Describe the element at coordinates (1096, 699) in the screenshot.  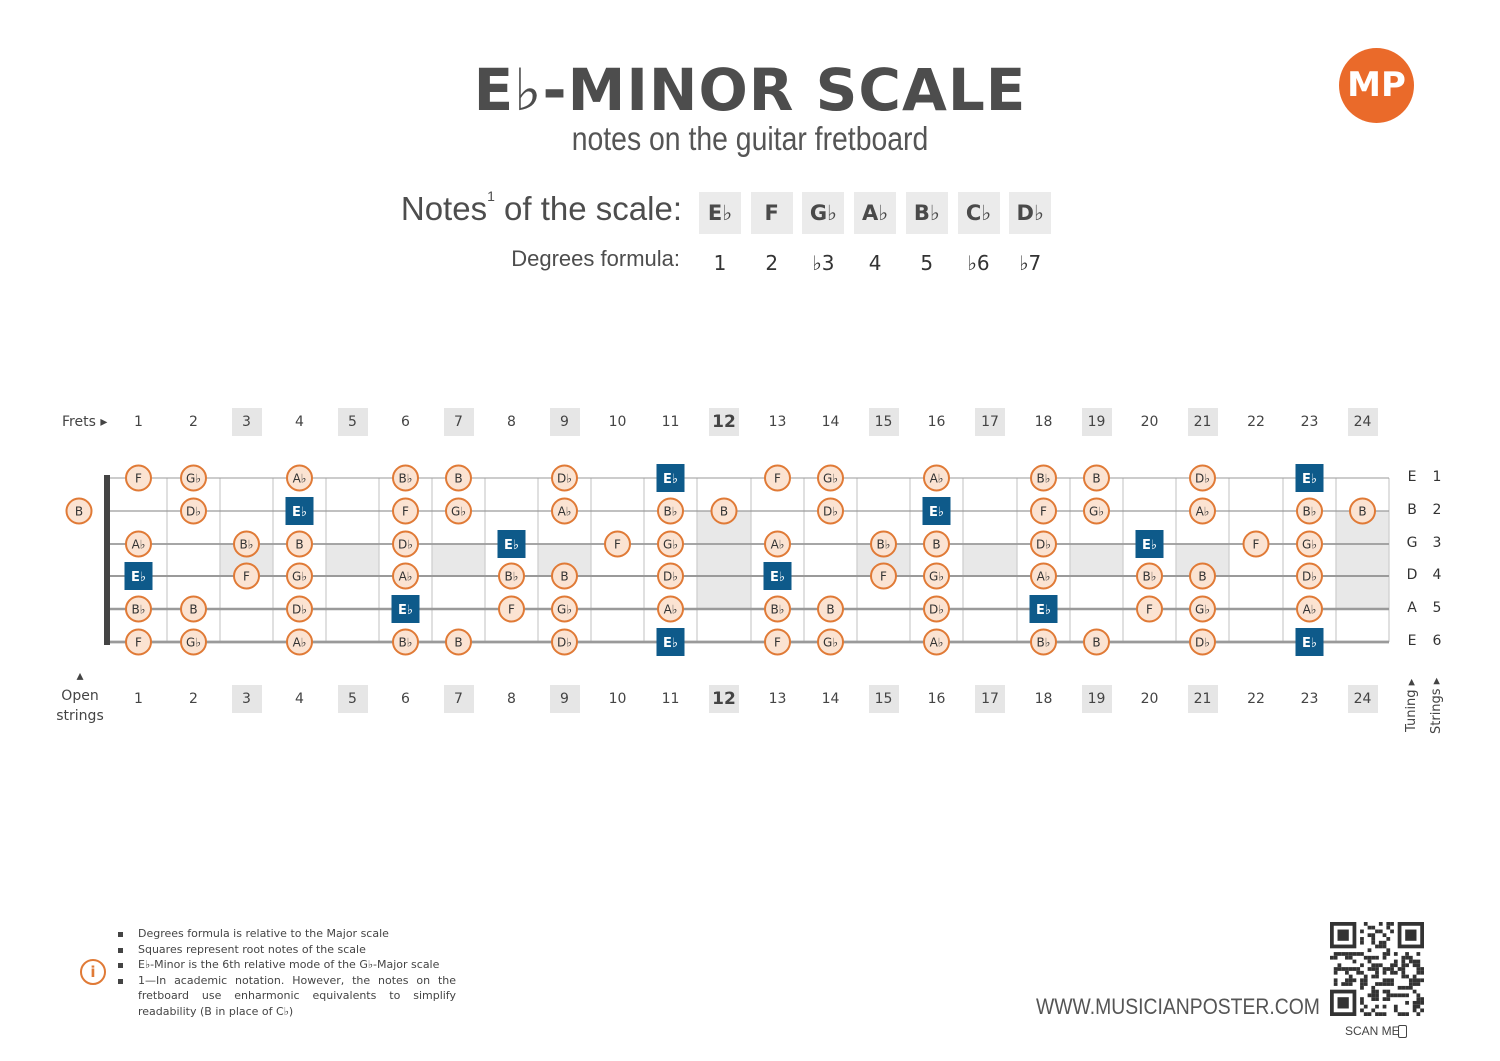
I see `bottom-fret-number: 19` at that location.